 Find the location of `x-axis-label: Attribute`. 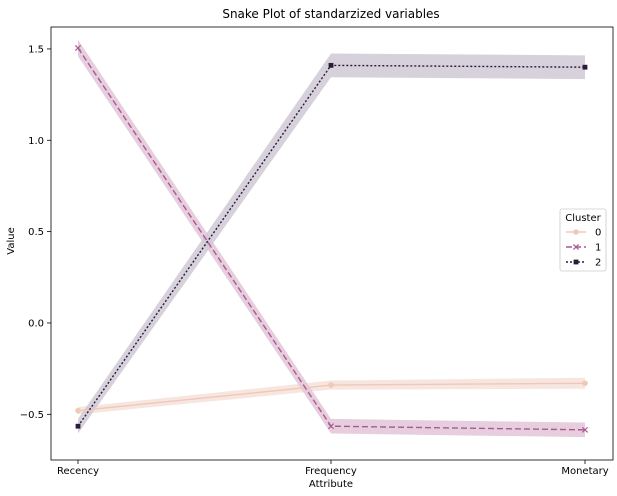

x-axis-label: Attribute is located at coordinates (331, 484).